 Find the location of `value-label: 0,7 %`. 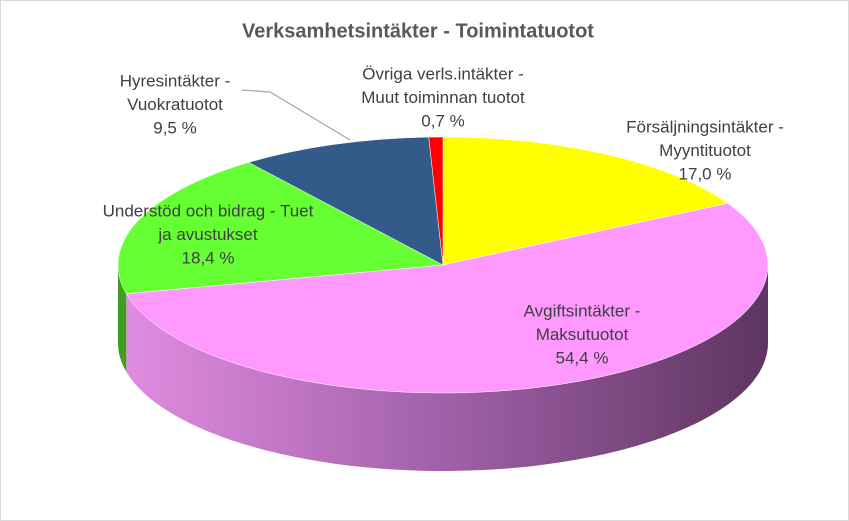

value-label: 0,7 % is located at coordinates (442, 120).